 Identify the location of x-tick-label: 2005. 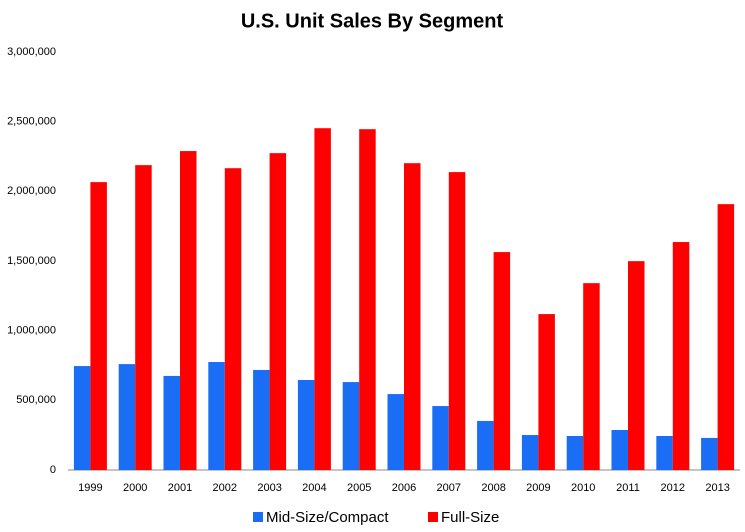
(359, 488).